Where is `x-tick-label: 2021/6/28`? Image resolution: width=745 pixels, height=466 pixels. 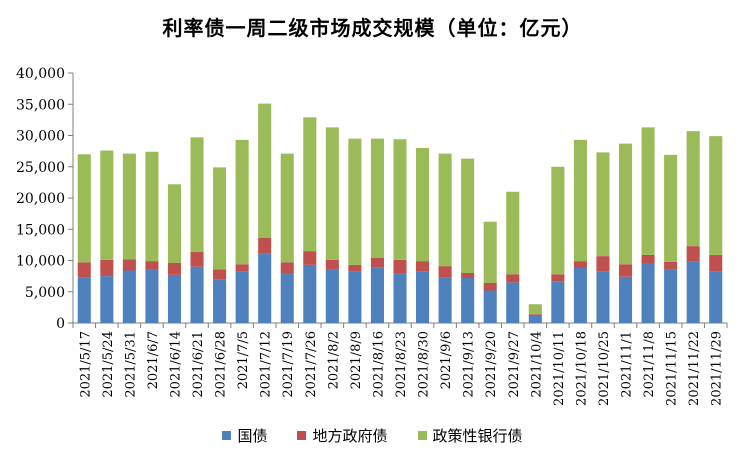 x-tick-label: 2021/6/28 is located at coordinates (221, 364).